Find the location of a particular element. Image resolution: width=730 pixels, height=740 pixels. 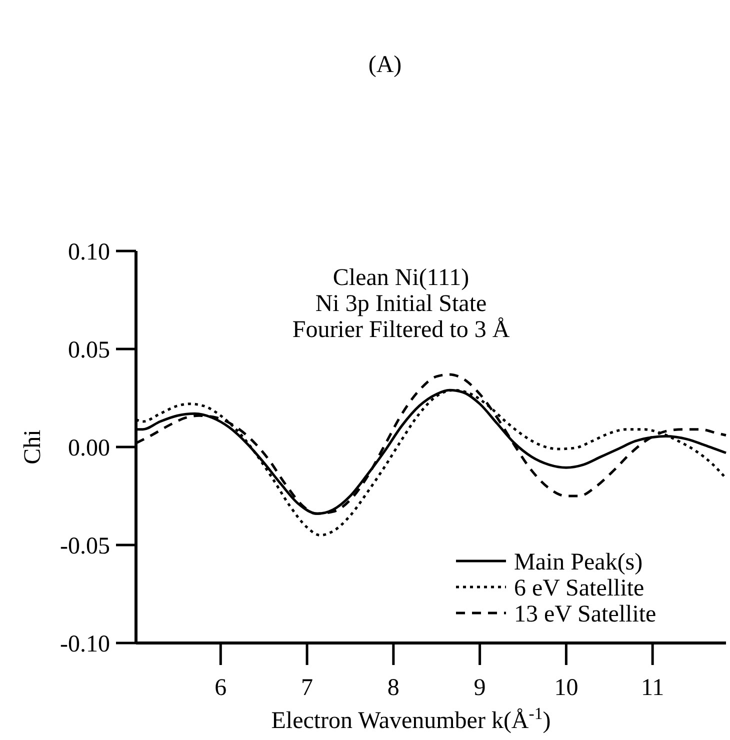

legend-label: 6 eV Satellite is located at coordinates (579, 588).